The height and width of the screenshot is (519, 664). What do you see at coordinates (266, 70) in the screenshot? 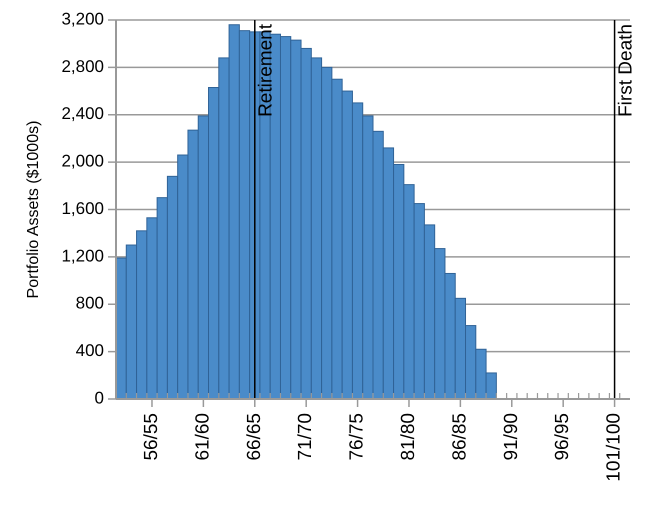
I see `ref-line-label: Retirement` at bounding box center [266, 70].